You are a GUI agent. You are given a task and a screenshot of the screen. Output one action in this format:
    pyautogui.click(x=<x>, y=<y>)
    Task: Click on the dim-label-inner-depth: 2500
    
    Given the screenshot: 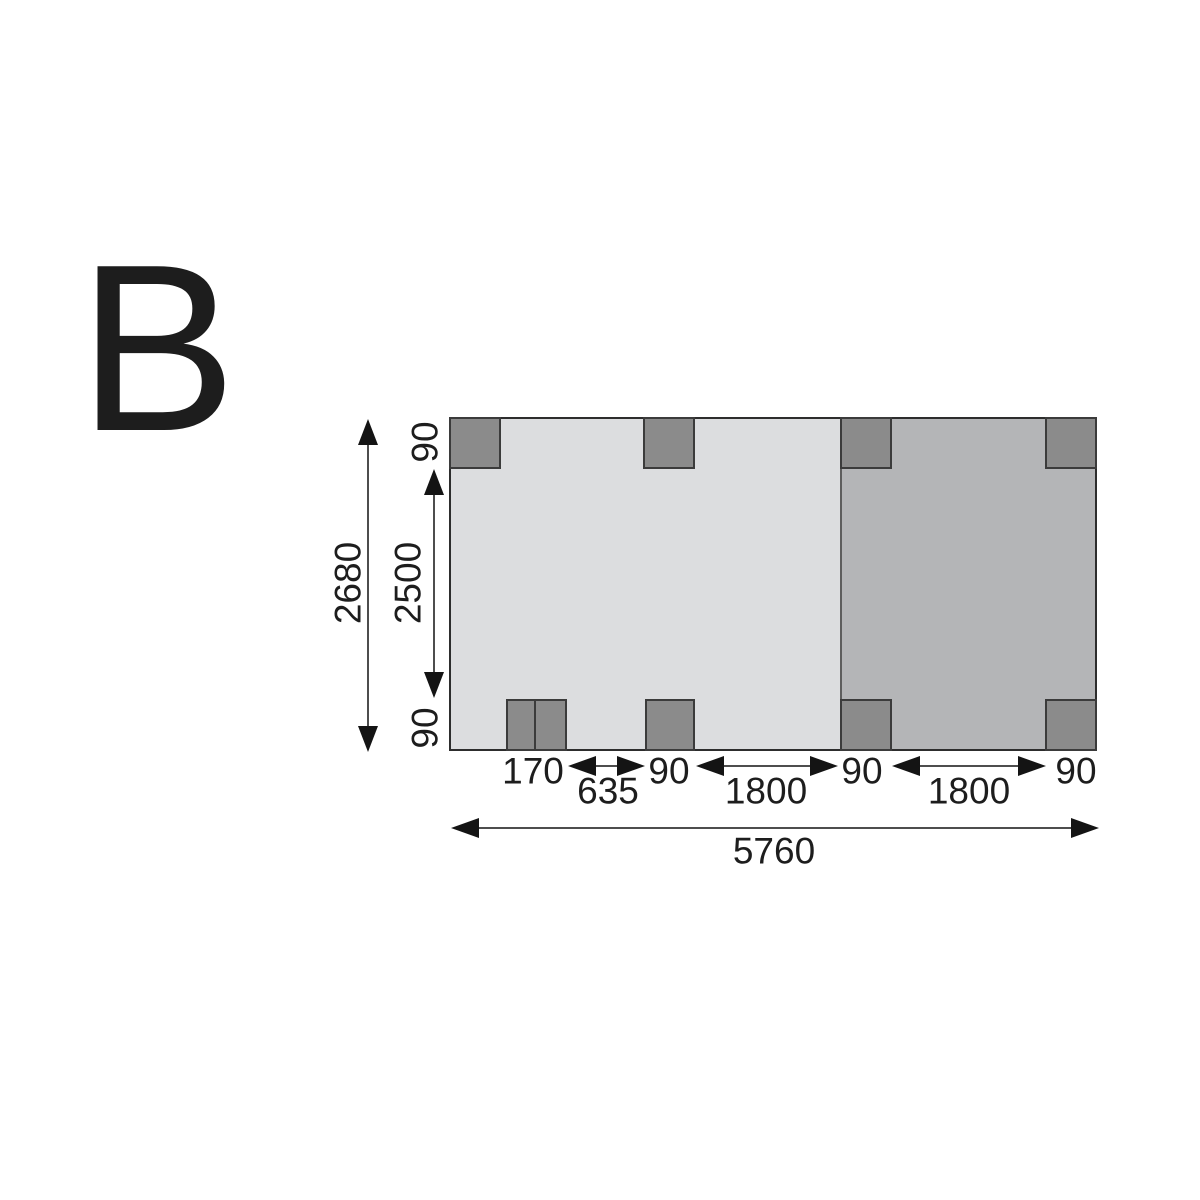 What is the action you would take?
    pyautogui.click(x=408, y=583)
    